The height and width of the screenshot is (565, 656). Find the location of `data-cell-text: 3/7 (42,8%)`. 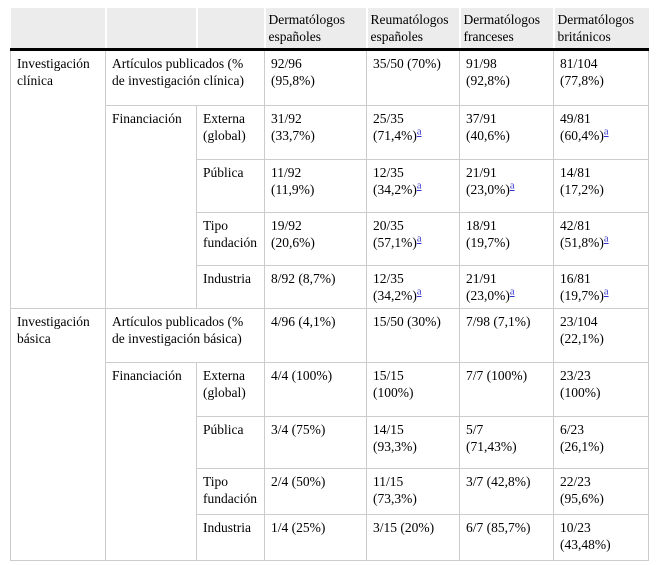

data-cell-text: 3/7 (42,8%) is located at coordinates (498, 481).